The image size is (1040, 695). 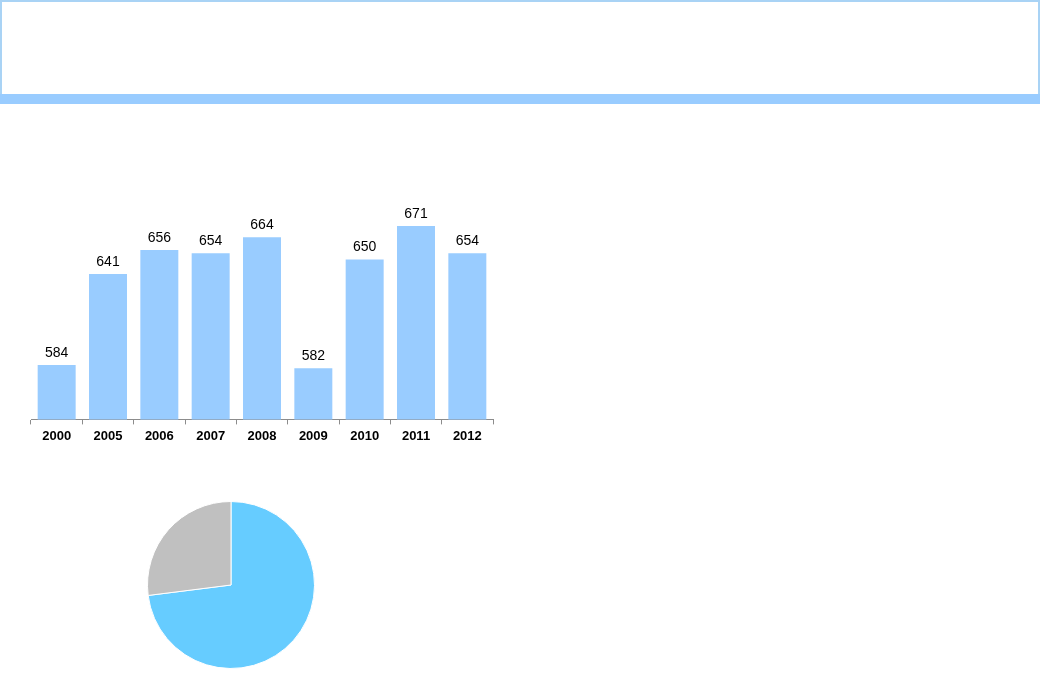 I want to click on data-label: 671, so click(x=416, y=212).